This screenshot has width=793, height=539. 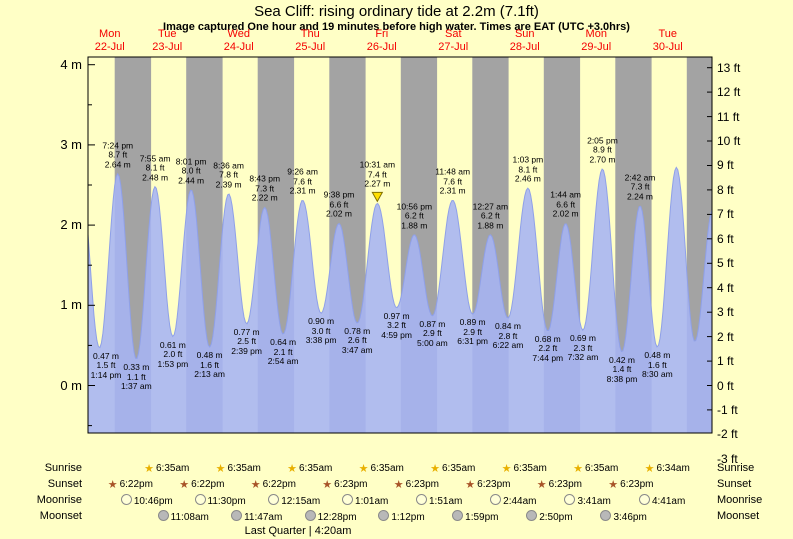 What do you see at coordinates (372, 501) in the screenshot?
I see `astro-time: 1:01am` at bounding box center [372, 501].